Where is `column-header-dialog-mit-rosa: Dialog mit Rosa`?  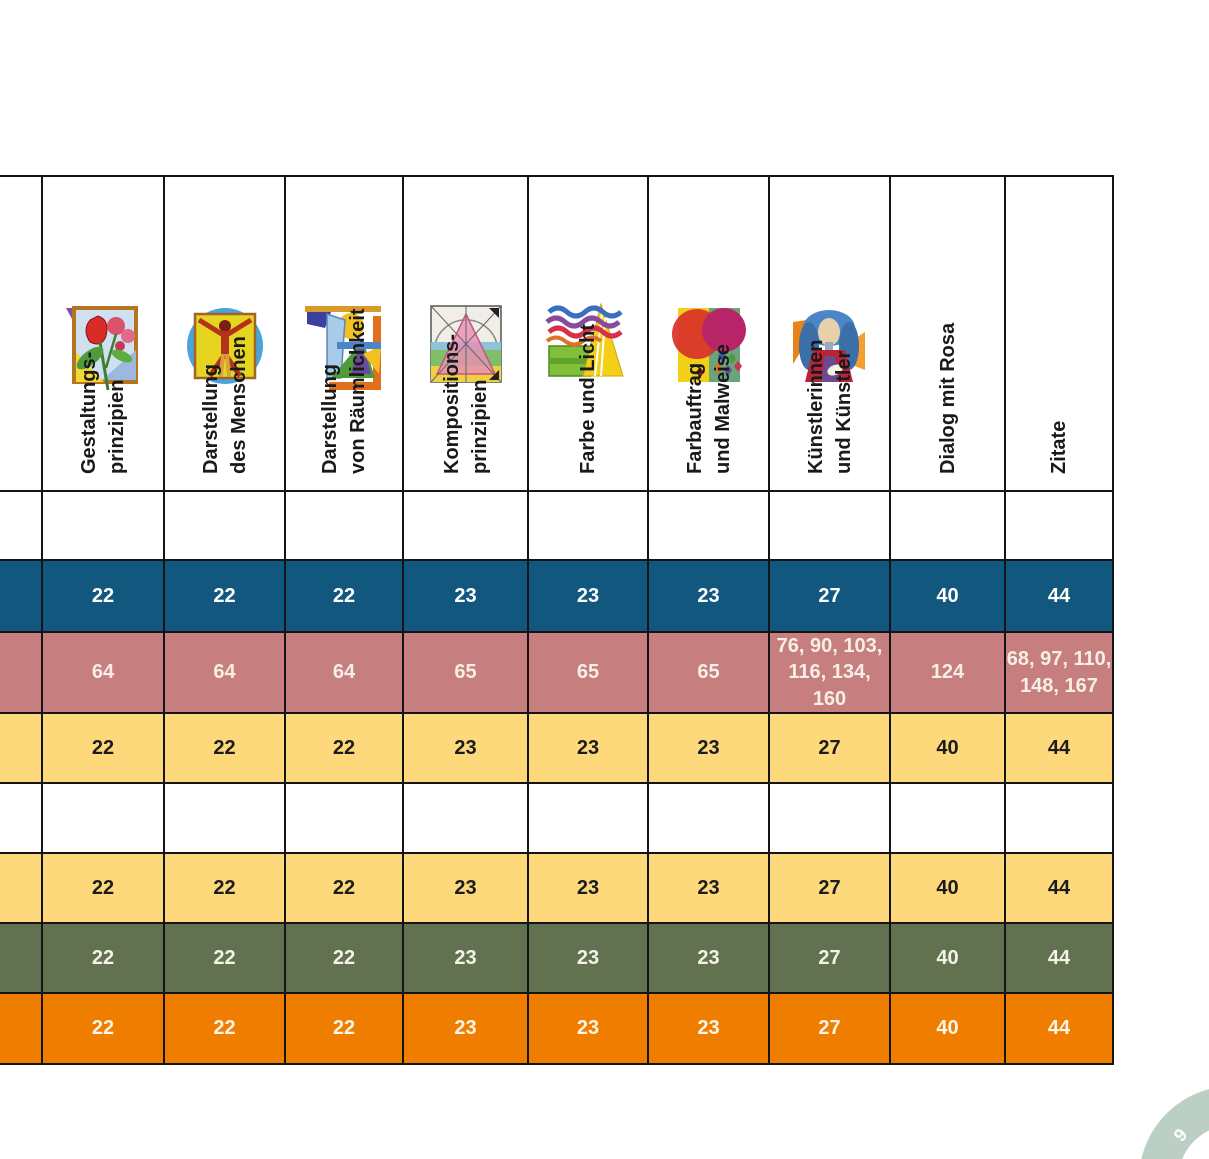 column-header-dialog-mit-rosa: Dialog mit Rosa is located at coordinates (947, 333).